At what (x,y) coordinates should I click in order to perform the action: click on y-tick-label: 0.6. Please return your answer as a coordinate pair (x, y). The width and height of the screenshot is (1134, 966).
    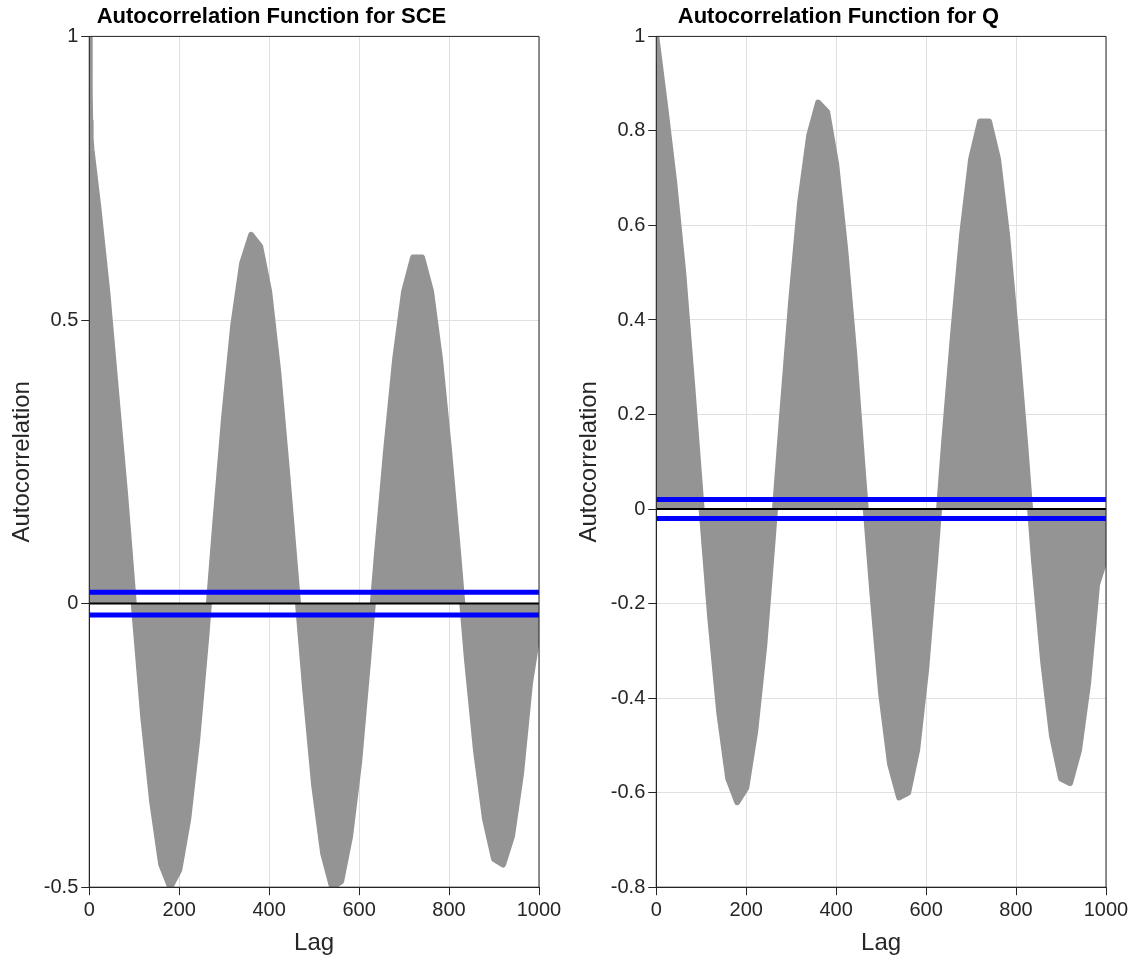
    Looking at the image, I should click on (631, 223).